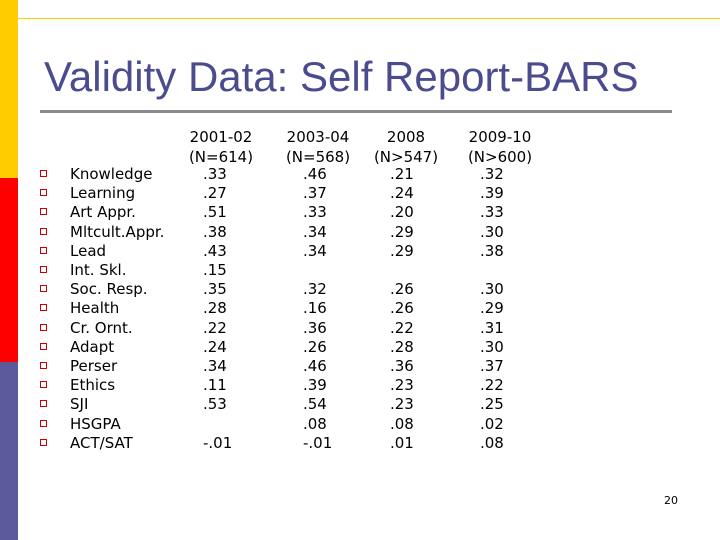  I want to click on table-row: Ethics .11 .39 .23 .22, so click(360, 385).